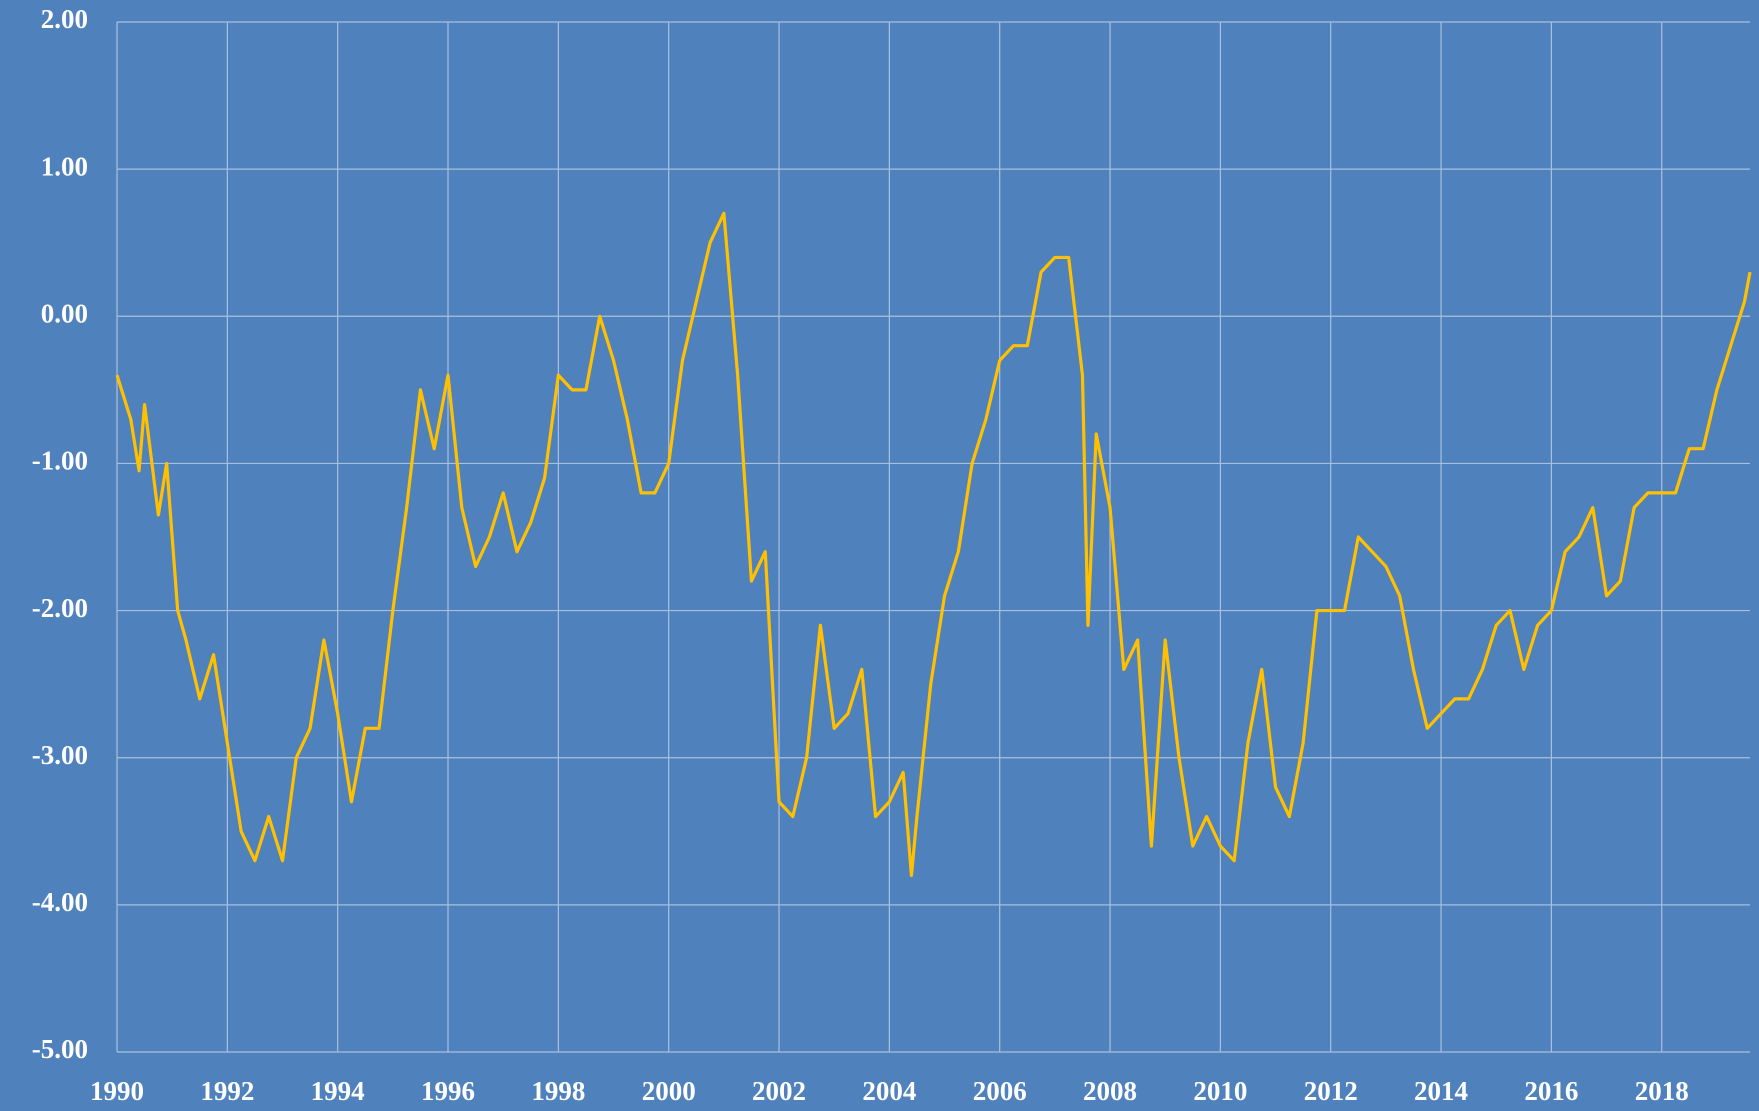 The image size is (1759, 1111). Describe the element at coordinates (448, 1091) in the screenshot. I see `x-tick-label: 1996` at that location.